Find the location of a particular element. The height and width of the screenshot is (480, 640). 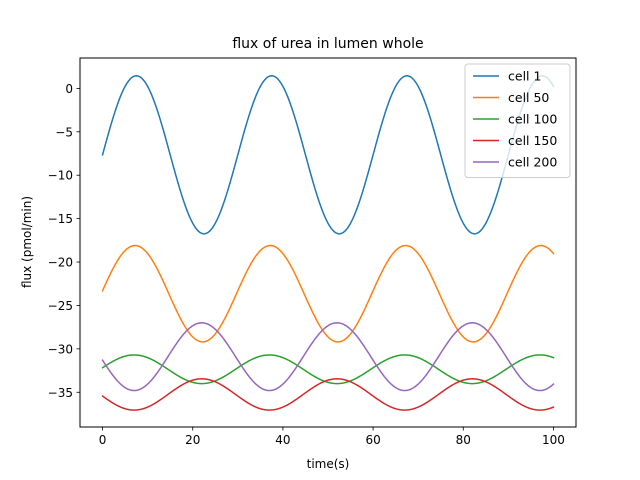

x-tick-label: 60 is located at coordinates (372, 440).